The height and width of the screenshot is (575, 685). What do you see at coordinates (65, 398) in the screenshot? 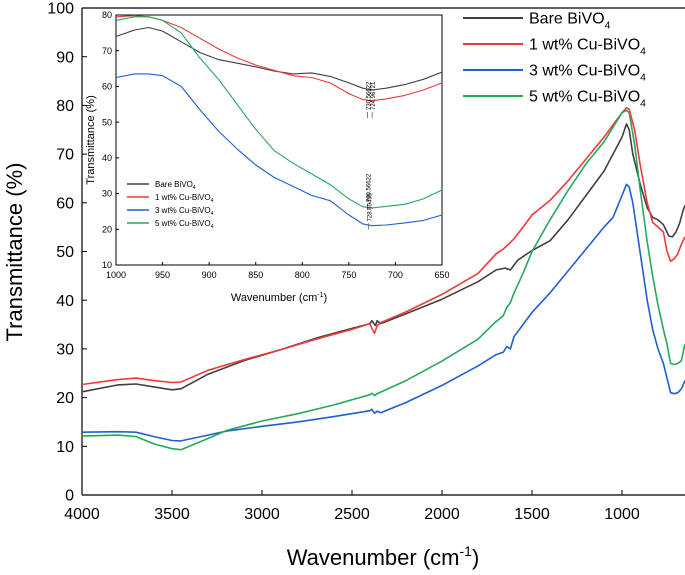
I see `main-y-tick-label: 20` at bounding box center [65, 398].